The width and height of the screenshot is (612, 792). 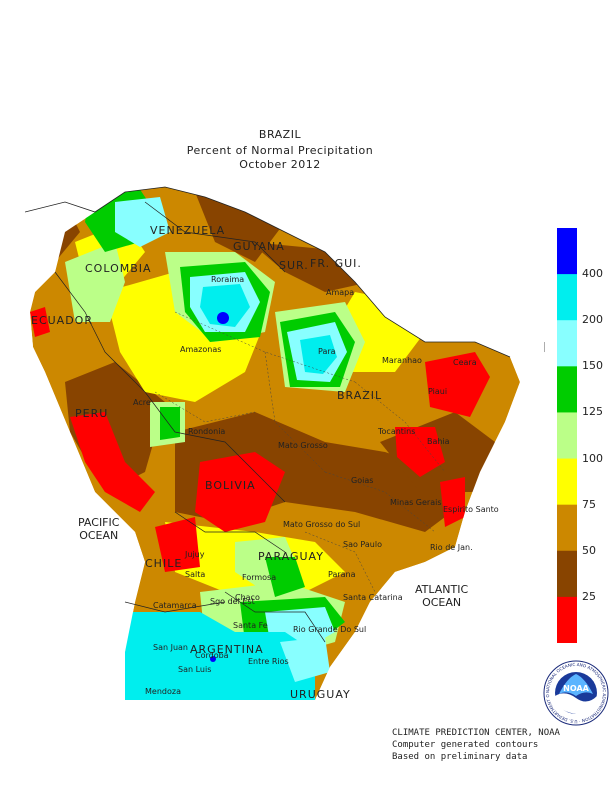 I want to click on label-saopaulo: Sao Paulo, so click(x=362, y=544).